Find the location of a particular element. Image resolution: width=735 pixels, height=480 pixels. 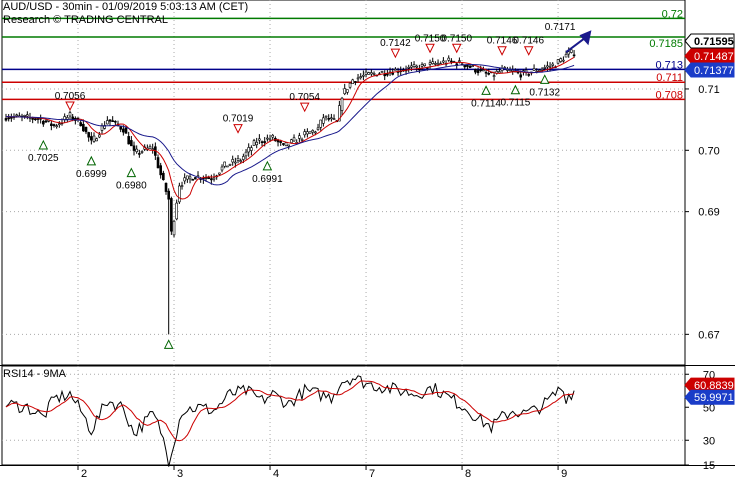

price-tag-box is located at coordinates (709, 56).